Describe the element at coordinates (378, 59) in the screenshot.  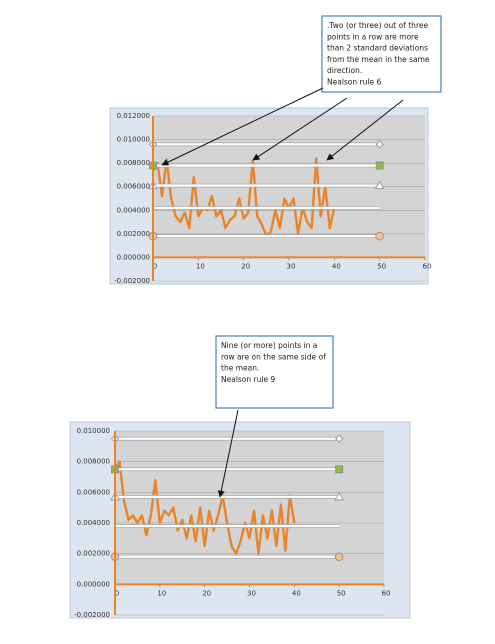
I see `annotation-text: from the mean in the same` at that location.